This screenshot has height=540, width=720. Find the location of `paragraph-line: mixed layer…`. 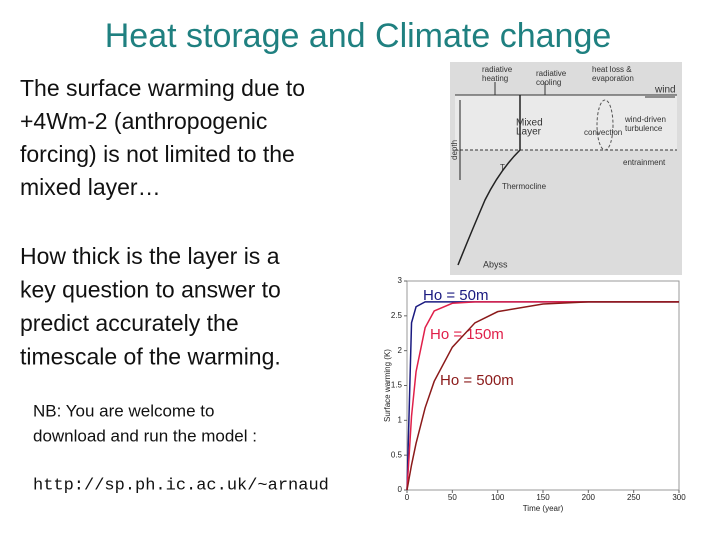

paragraph-line: mixed layer… is located at coordinates (90, 187).